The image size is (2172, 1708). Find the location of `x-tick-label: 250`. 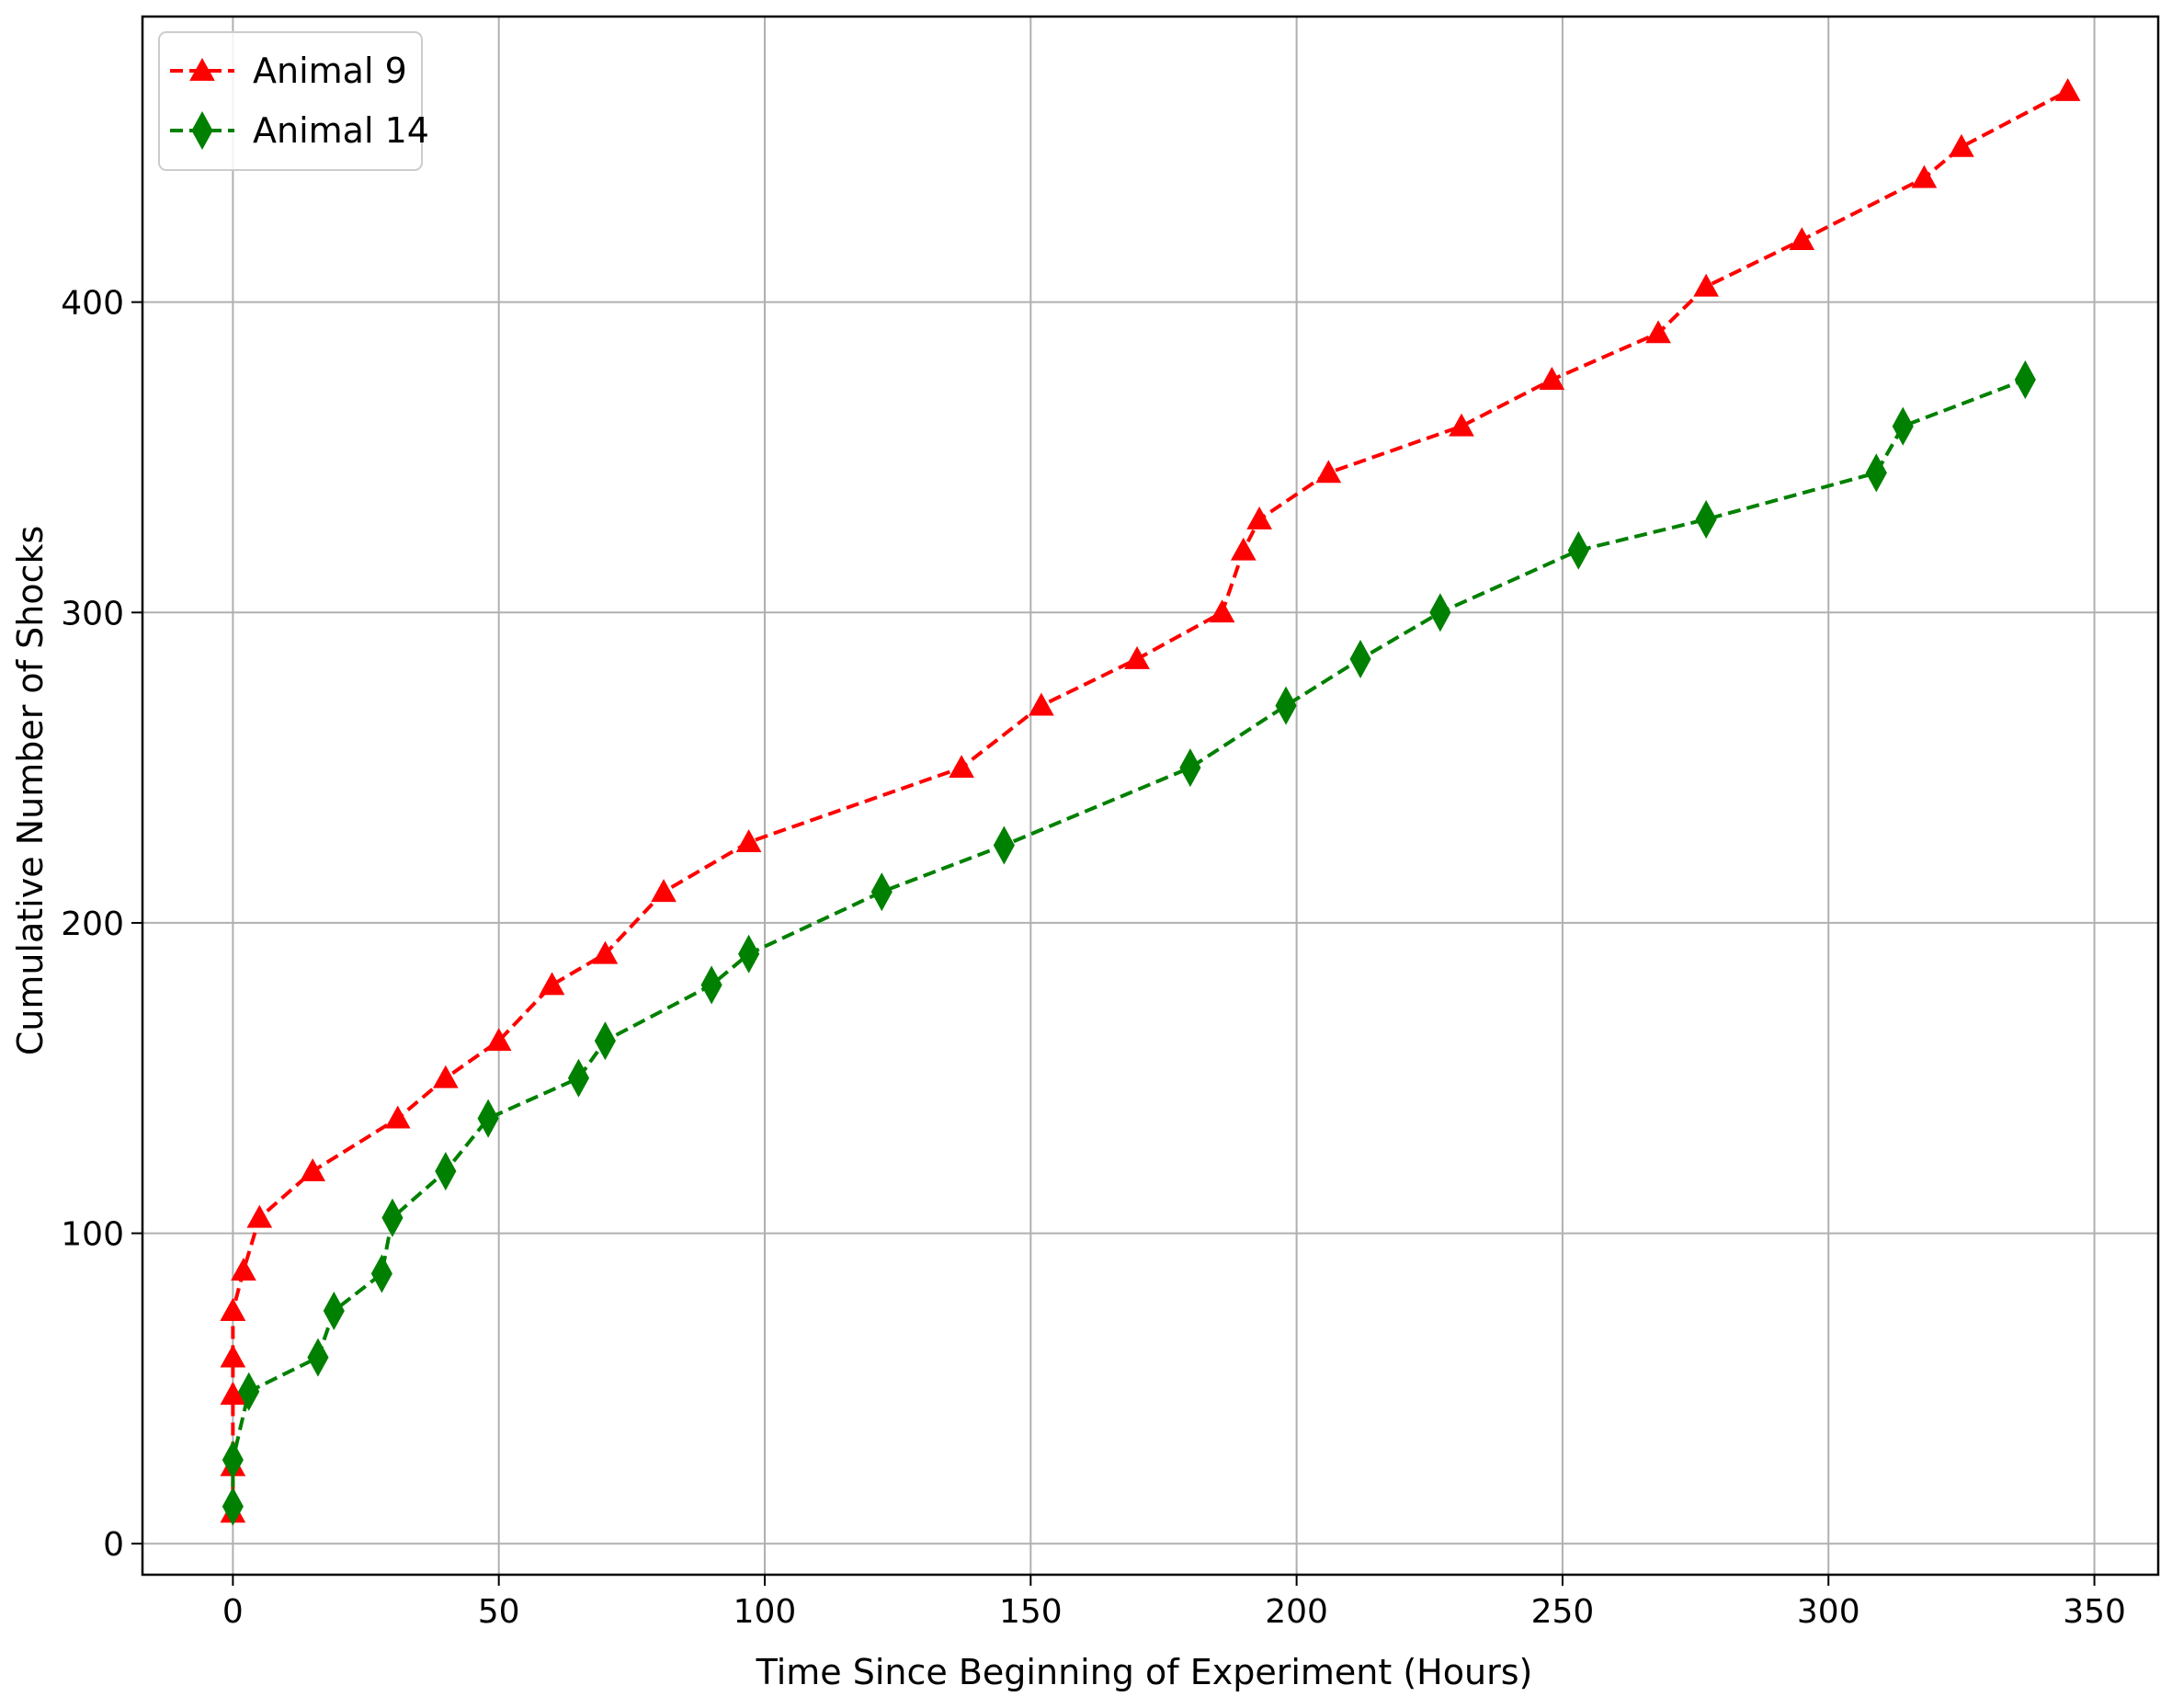

x-tick-label: 250 is located at coordinates (1563, 1612).